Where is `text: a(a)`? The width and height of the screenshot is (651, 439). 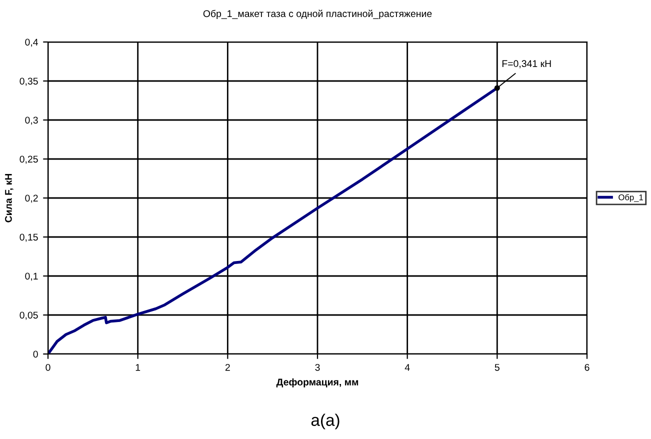 text: a(a) is located at coordinates (325, 422).